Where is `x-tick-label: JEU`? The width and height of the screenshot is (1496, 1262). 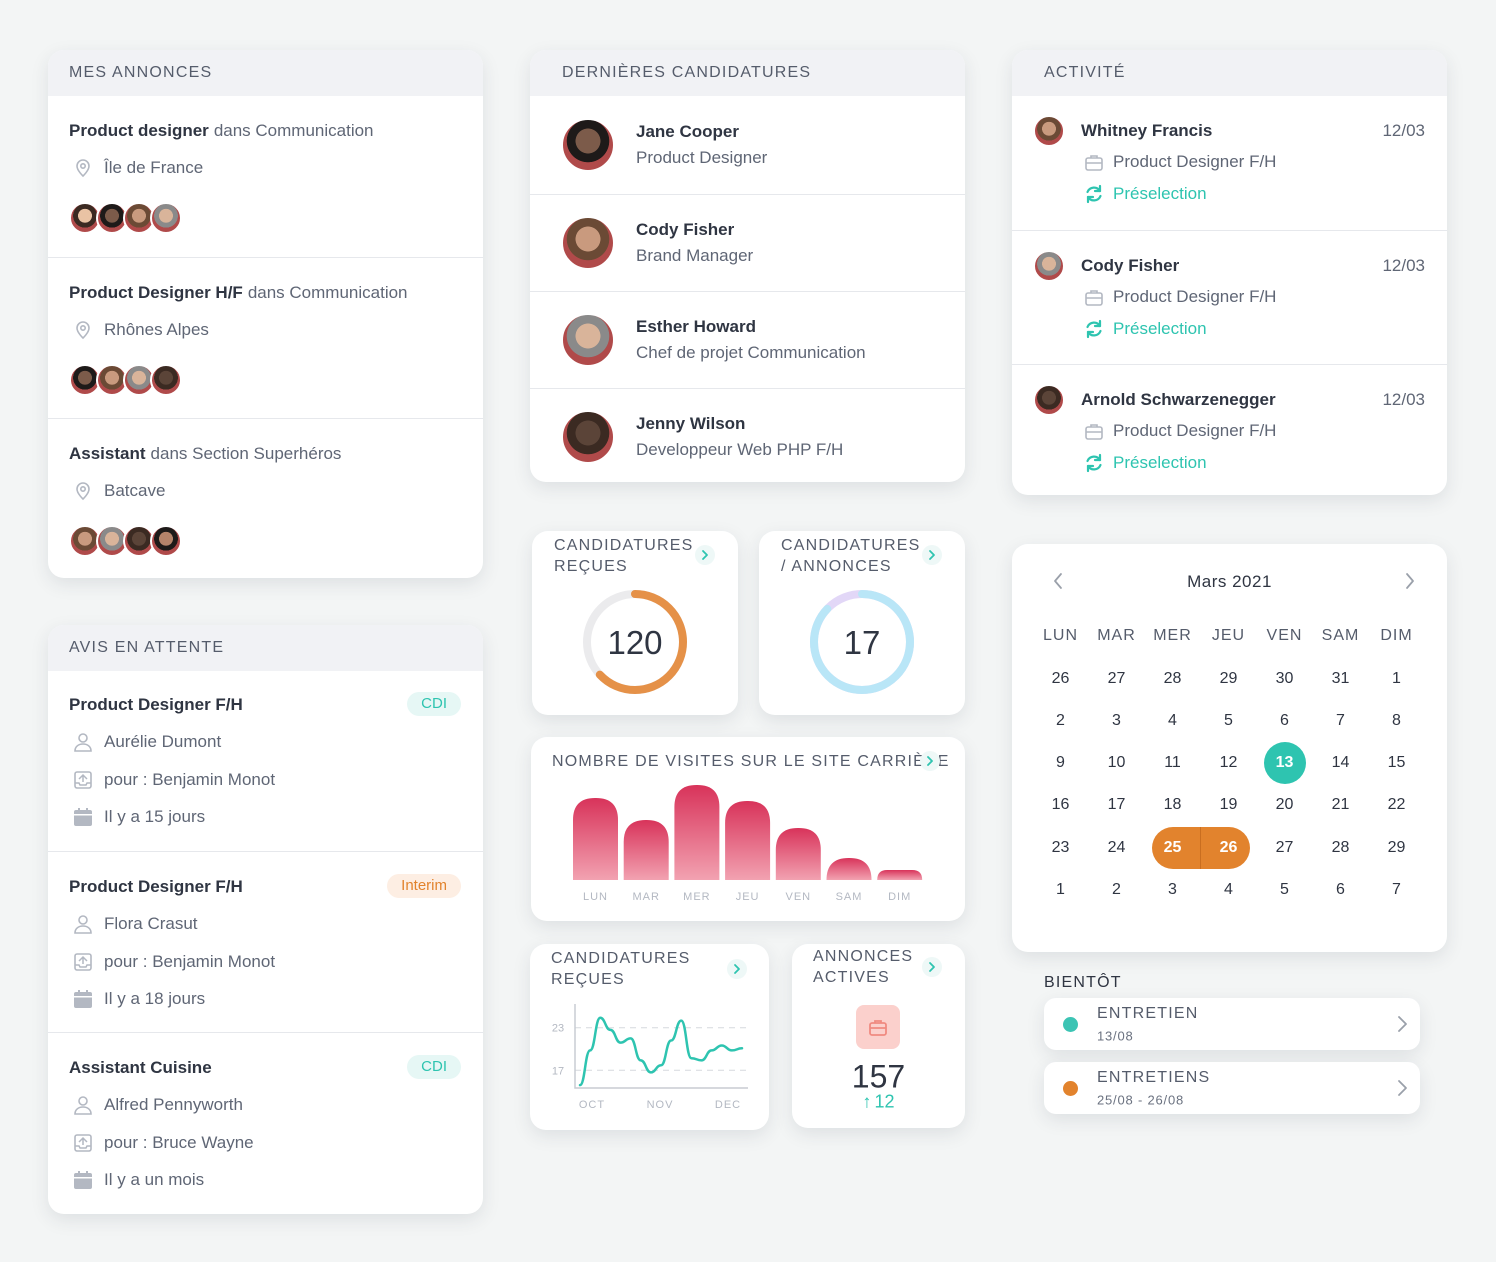
x-tick-label: JEU is located at coordinates (748, 897).